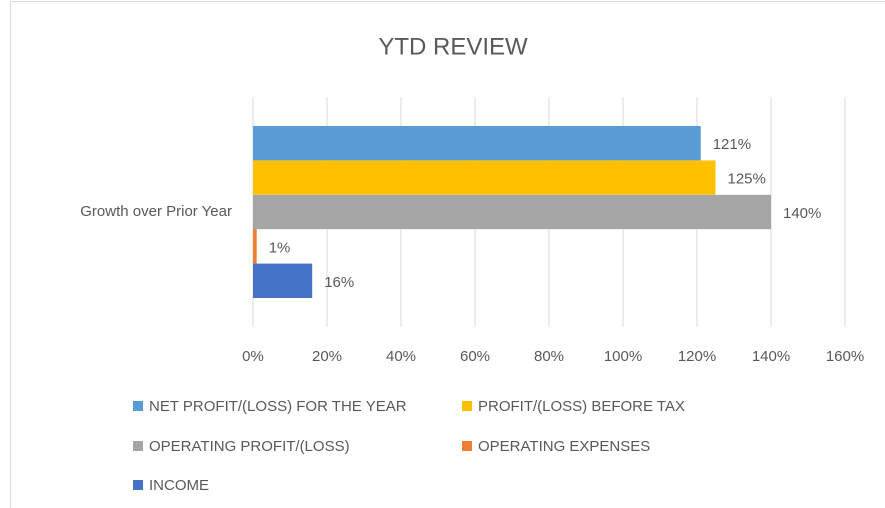 The width and height of the screenshot is (885, 508). What do you see at coordinates (564, 446) in the screenshot?
I see `legend-label: OPERATING EXPENSES` at bounding box center [564, 446].